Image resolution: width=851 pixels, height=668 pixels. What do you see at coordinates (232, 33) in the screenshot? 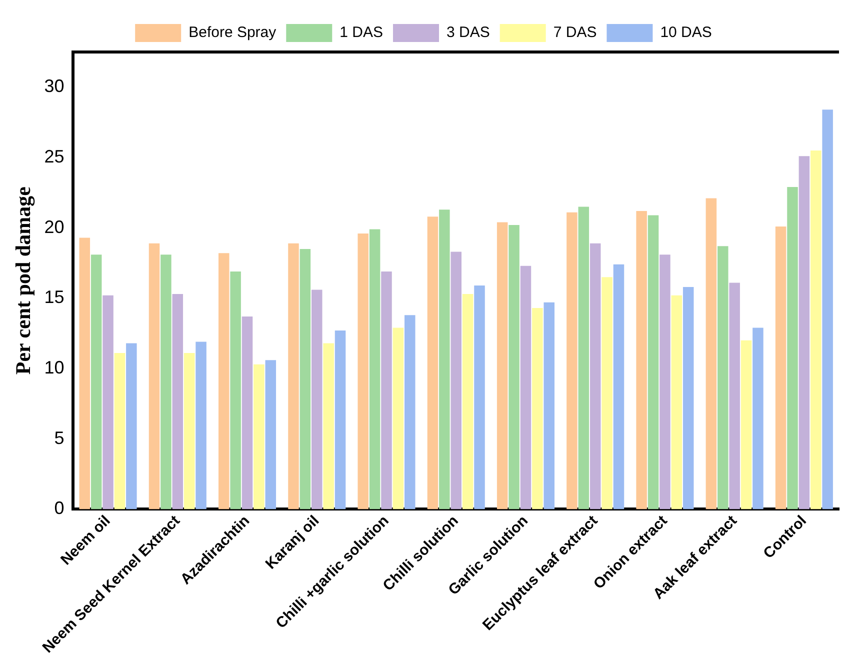
I see `legend-label: Before Spray` at bounding box center [232, 33].